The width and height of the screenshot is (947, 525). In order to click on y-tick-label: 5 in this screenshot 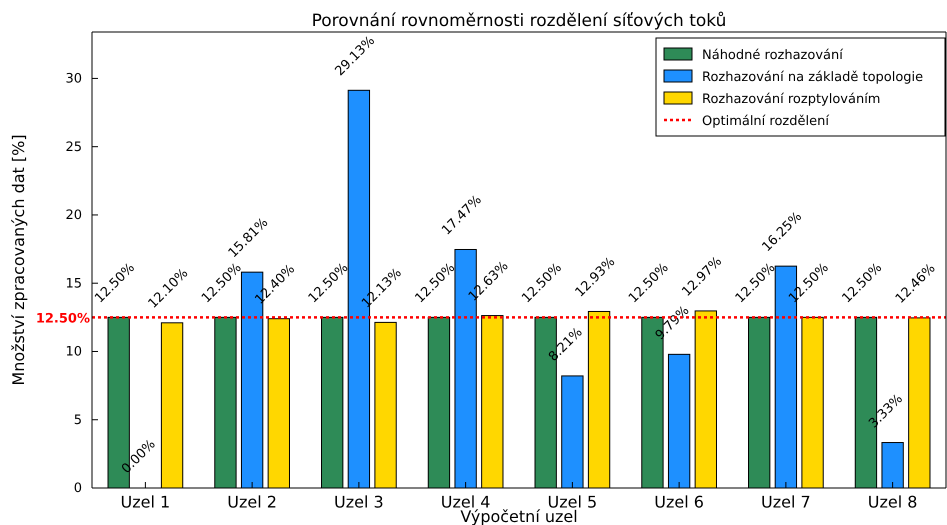, I will do `click(78, 420)`.